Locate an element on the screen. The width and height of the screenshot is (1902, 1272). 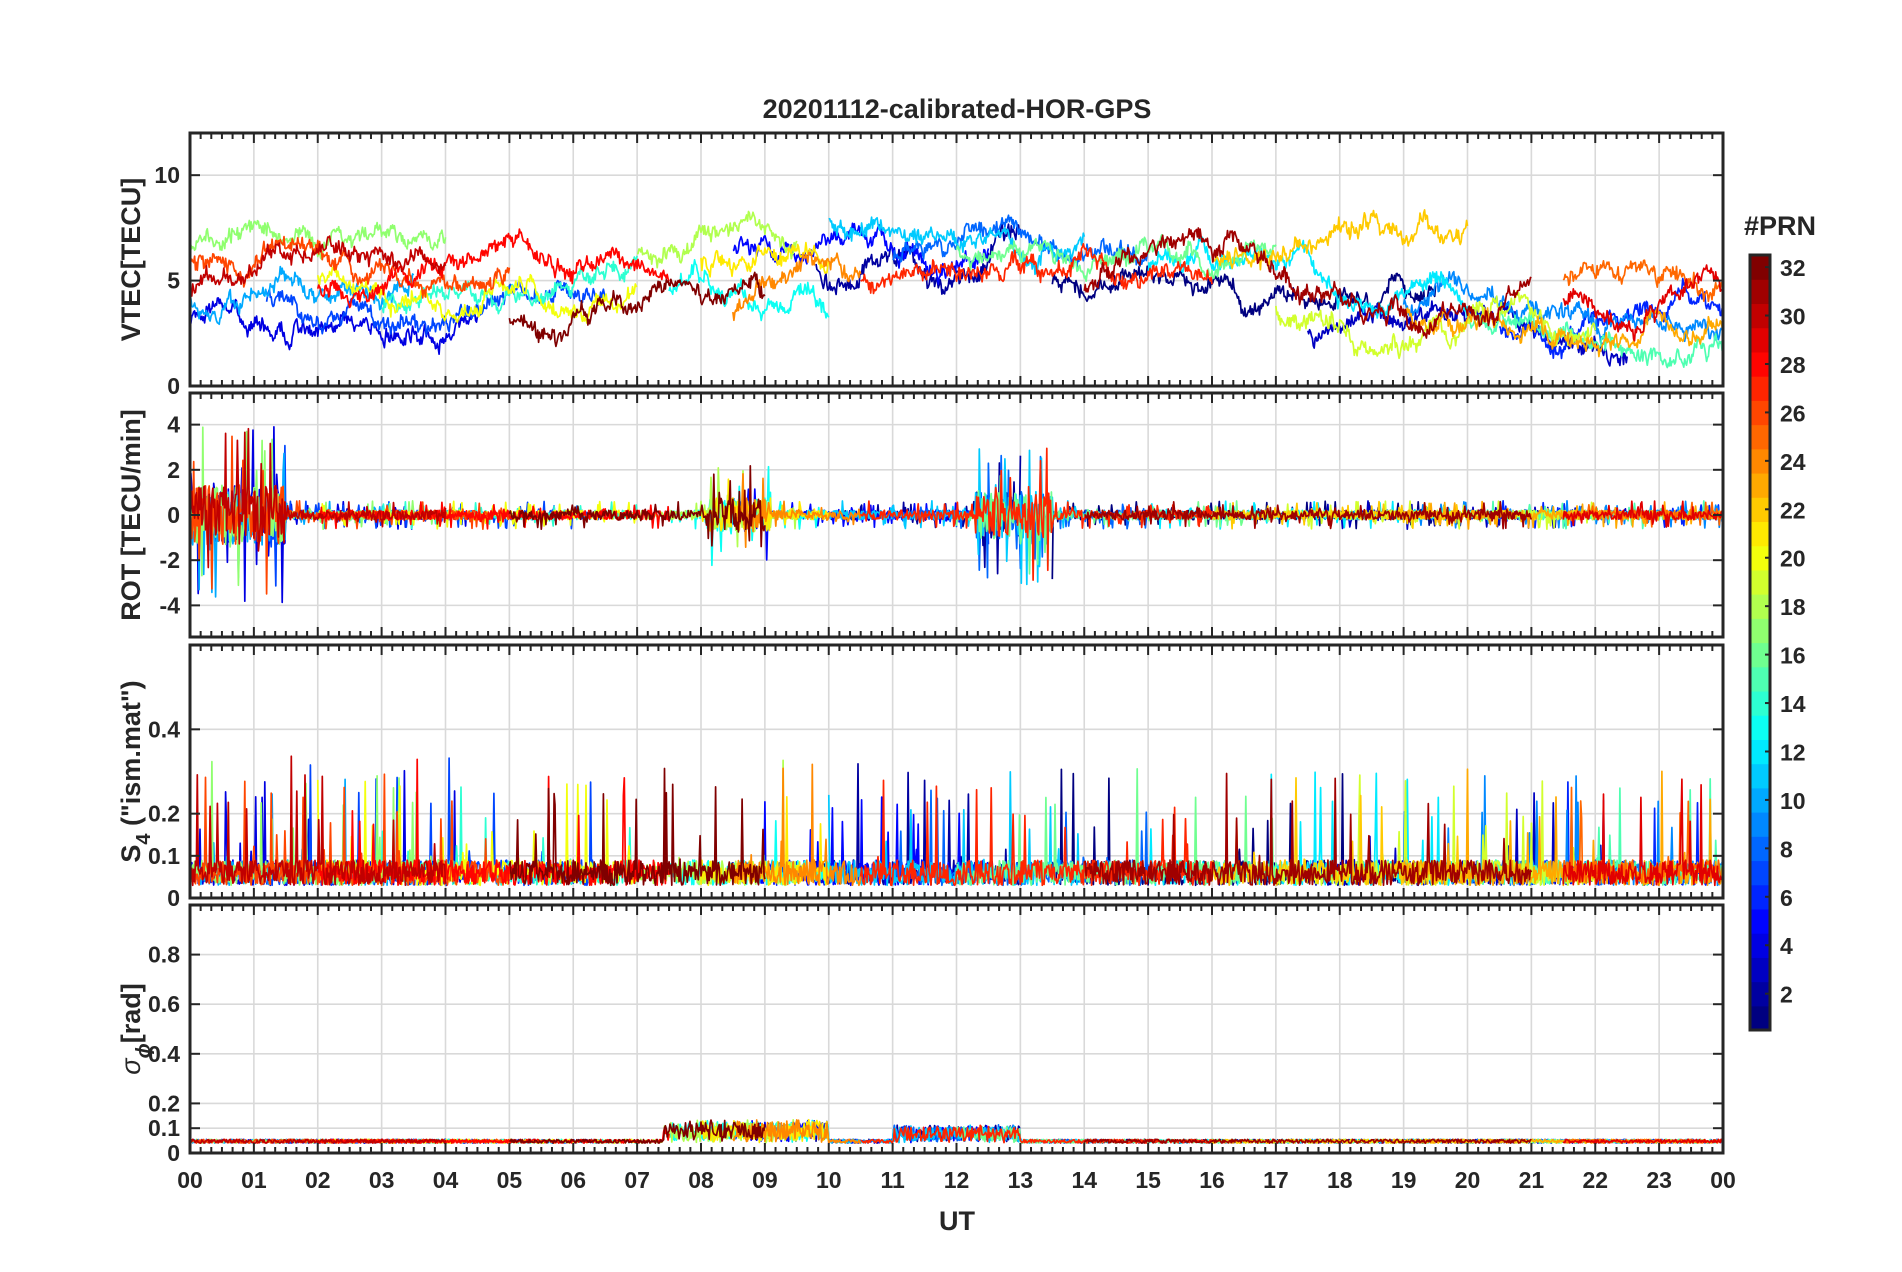
colorbar-frame is located at coordinates (1760, 642).